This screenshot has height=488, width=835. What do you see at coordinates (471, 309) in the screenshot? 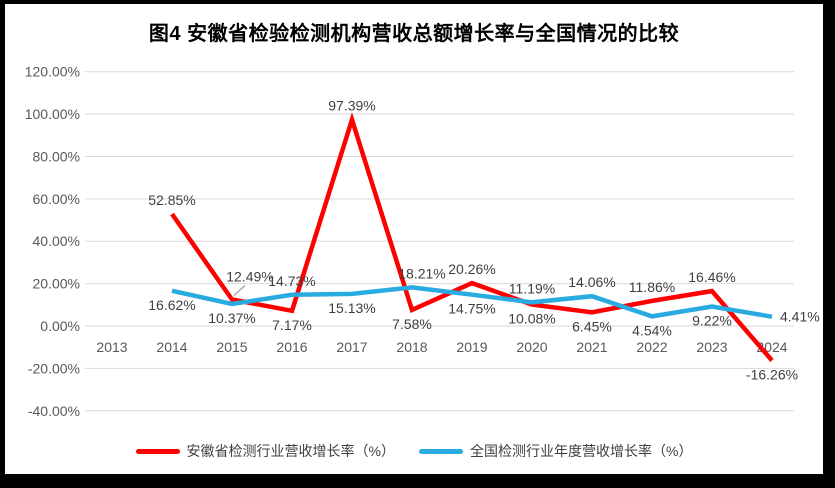
I see `svg-text: 14.75%` at bounding box center [471, 309].